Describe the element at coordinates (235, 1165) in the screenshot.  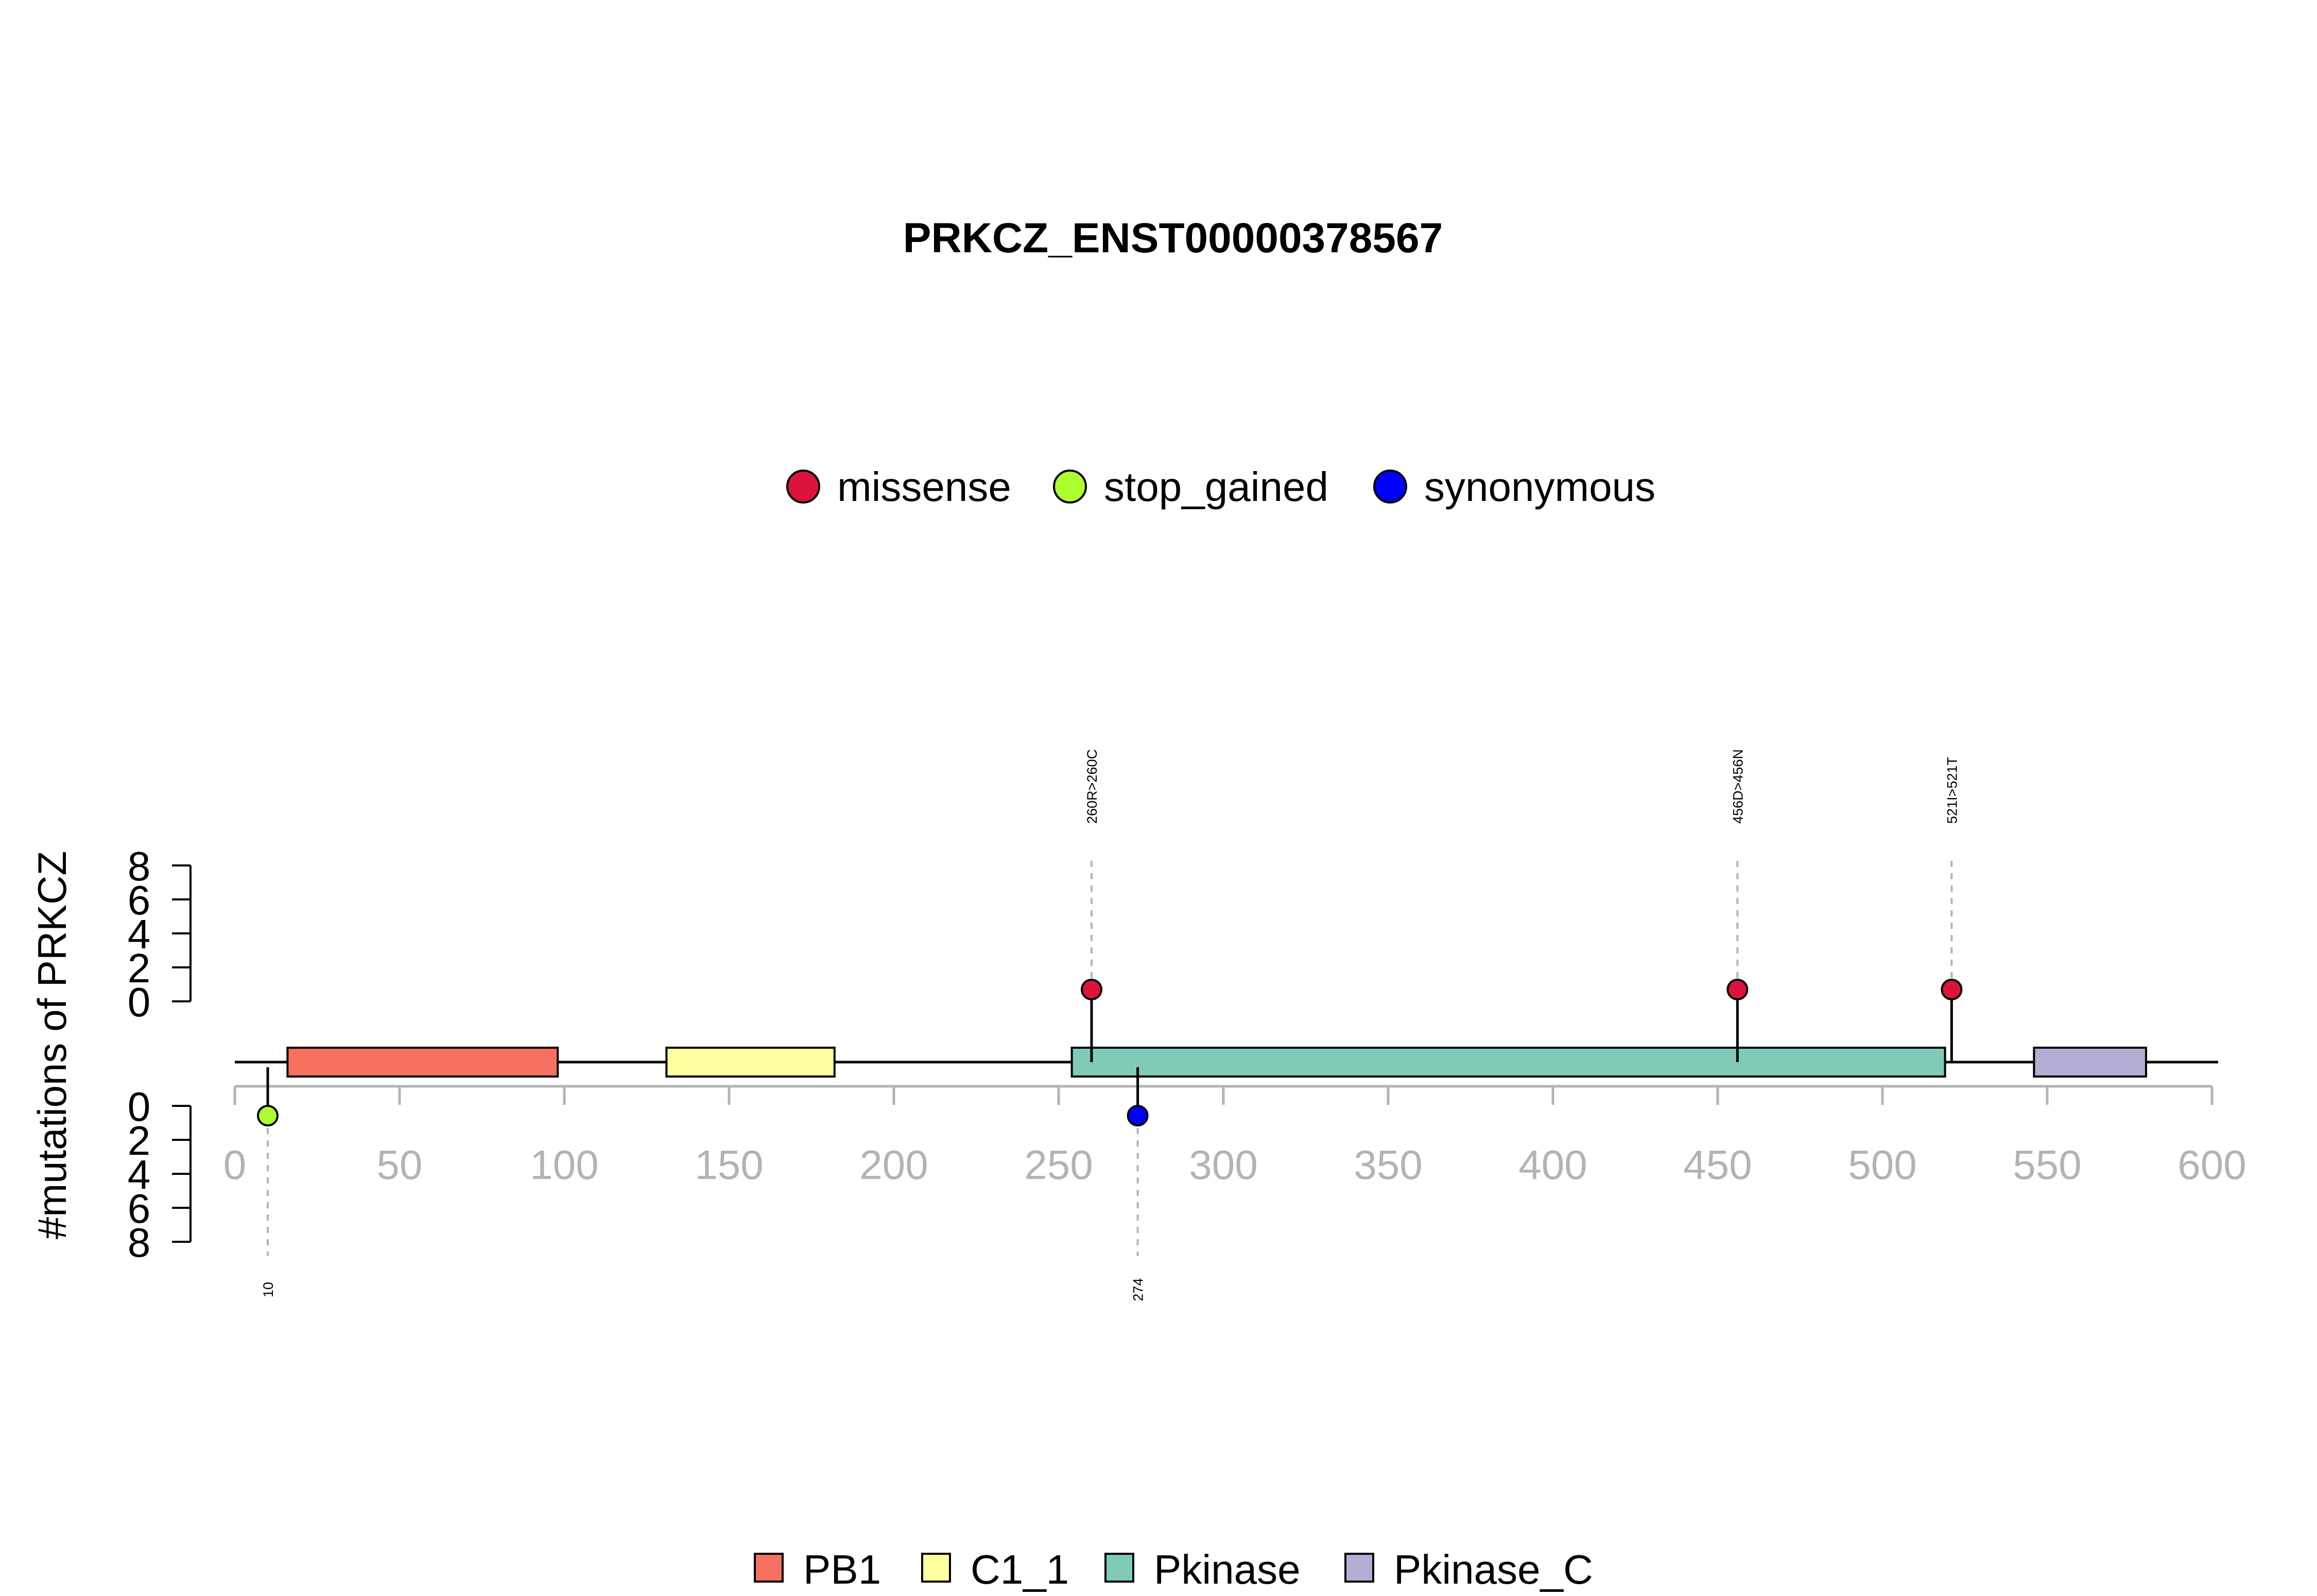
I see `x-tick-label: 0` at that location.